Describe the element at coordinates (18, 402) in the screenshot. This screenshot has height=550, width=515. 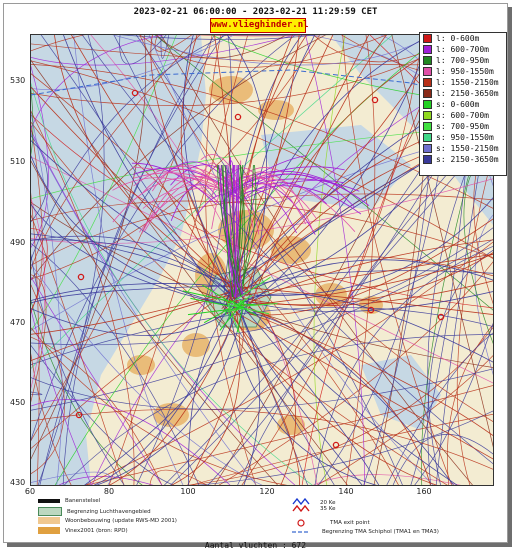
I see `y-tick-label: 450` at that location.